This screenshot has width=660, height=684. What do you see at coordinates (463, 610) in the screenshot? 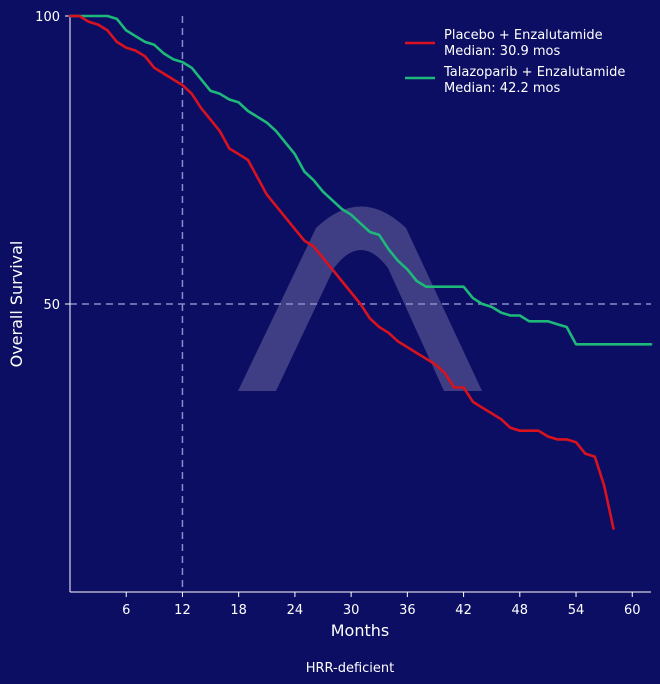
I see `x-tick-label: 42` at bounding box center [463, 610].